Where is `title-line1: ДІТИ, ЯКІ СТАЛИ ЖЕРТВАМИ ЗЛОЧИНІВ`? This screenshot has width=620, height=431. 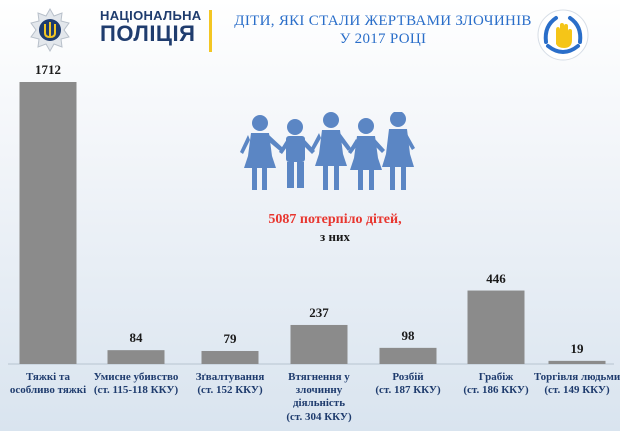
title-line1: ДІТИ, ЯКІ СТАЛИ ЖЕРТВАМИ ЗЛОЧИНІВ is located at coordinates (383, 21).